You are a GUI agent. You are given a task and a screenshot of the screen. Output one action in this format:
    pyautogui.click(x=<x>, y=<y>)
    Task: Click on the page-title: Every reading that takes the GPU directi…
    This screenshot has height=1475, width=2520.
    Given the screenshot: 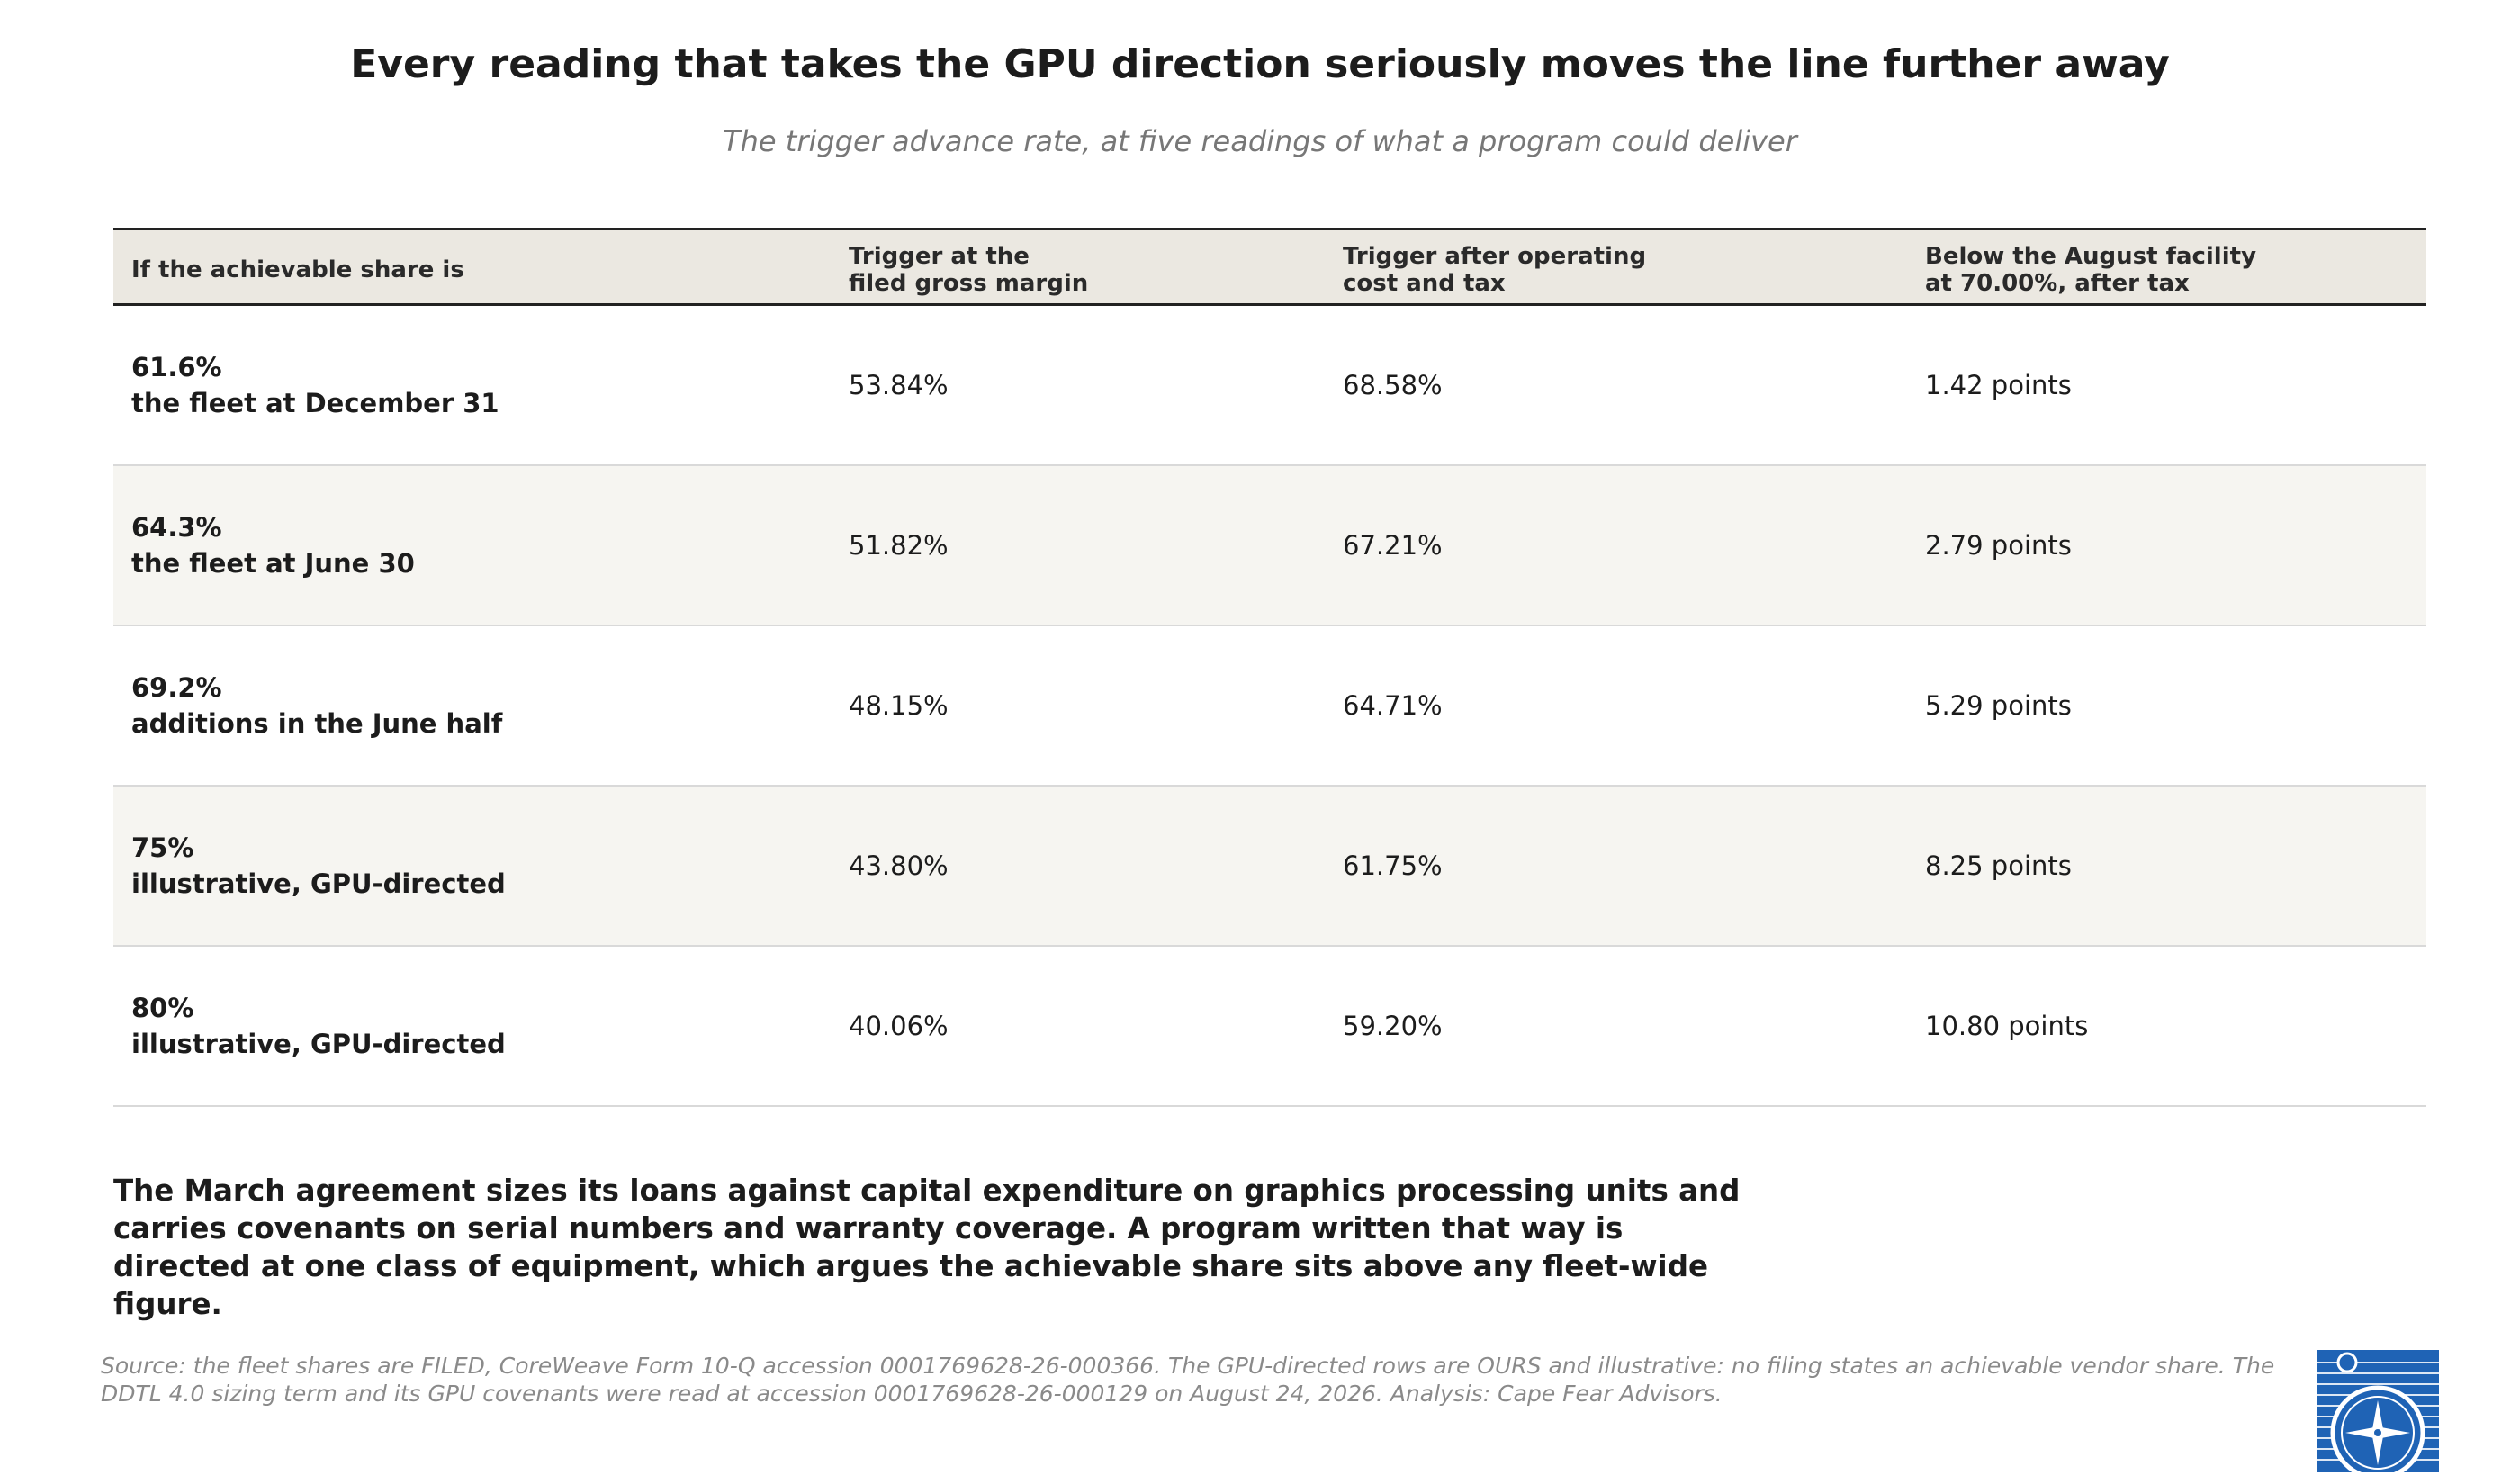 What is the action you would take?
    pyautogui.click(x=1260, y=64)
    